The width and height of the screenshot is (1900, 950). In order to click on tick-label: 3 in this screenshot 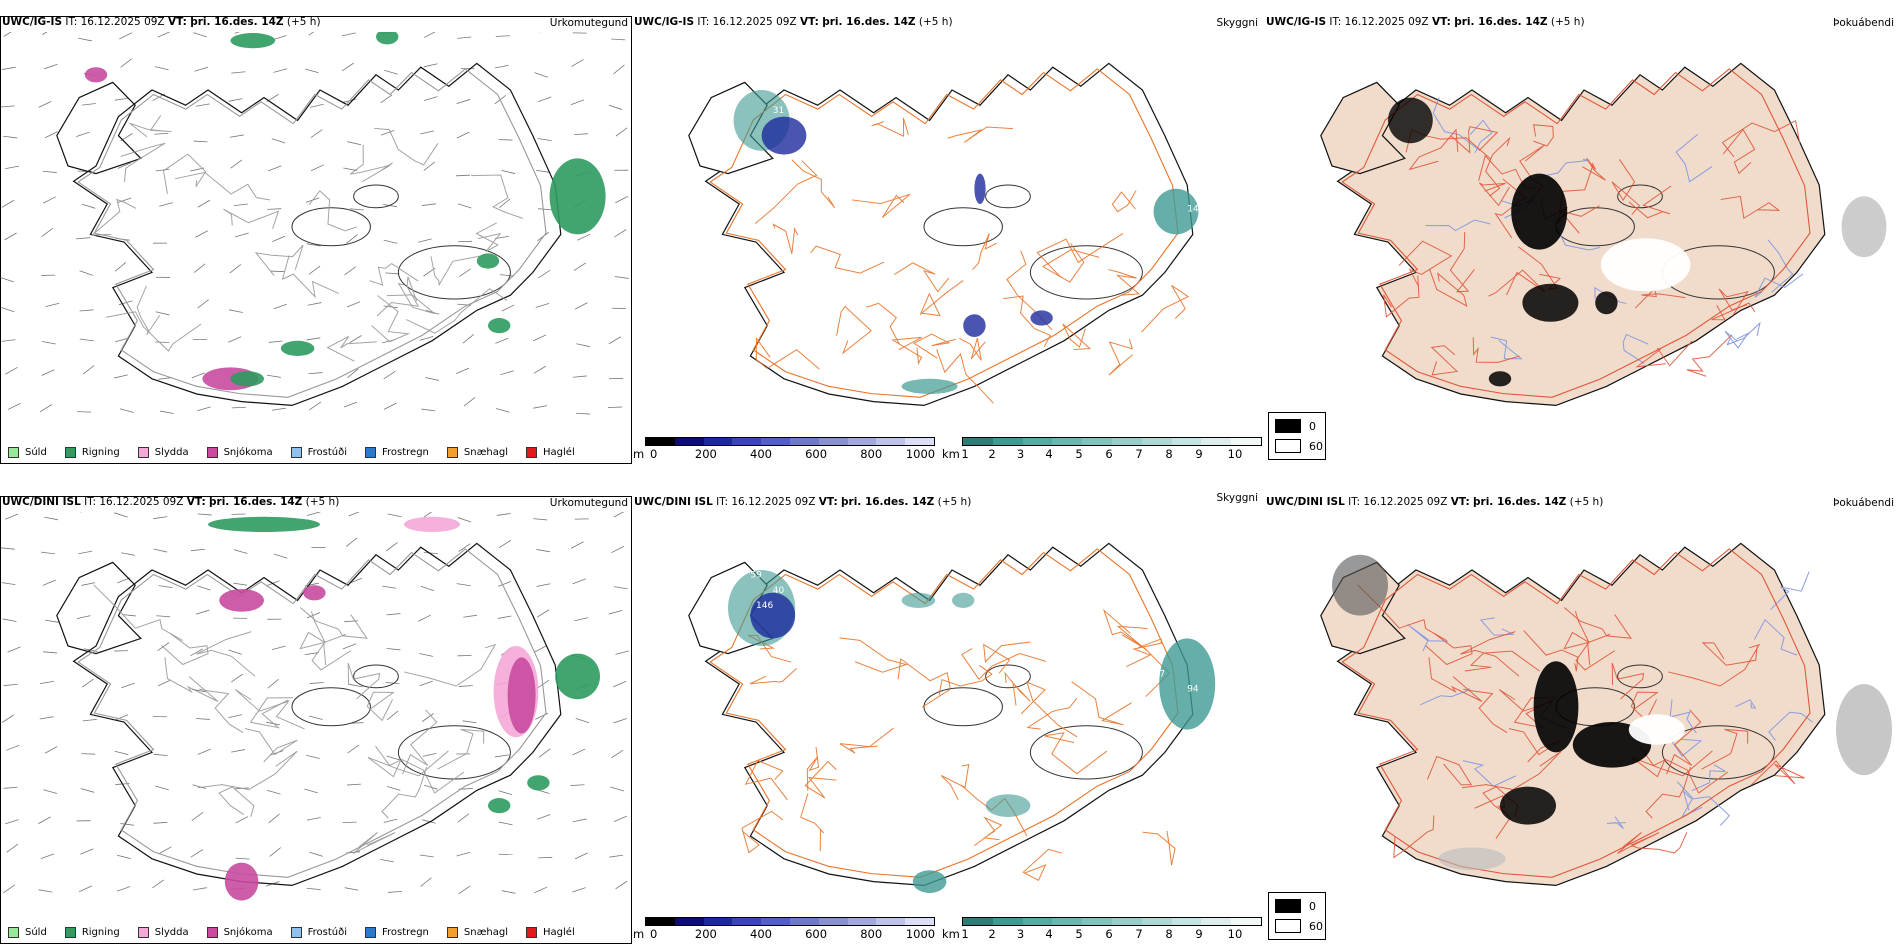, I will do `click(1020, 454)`.